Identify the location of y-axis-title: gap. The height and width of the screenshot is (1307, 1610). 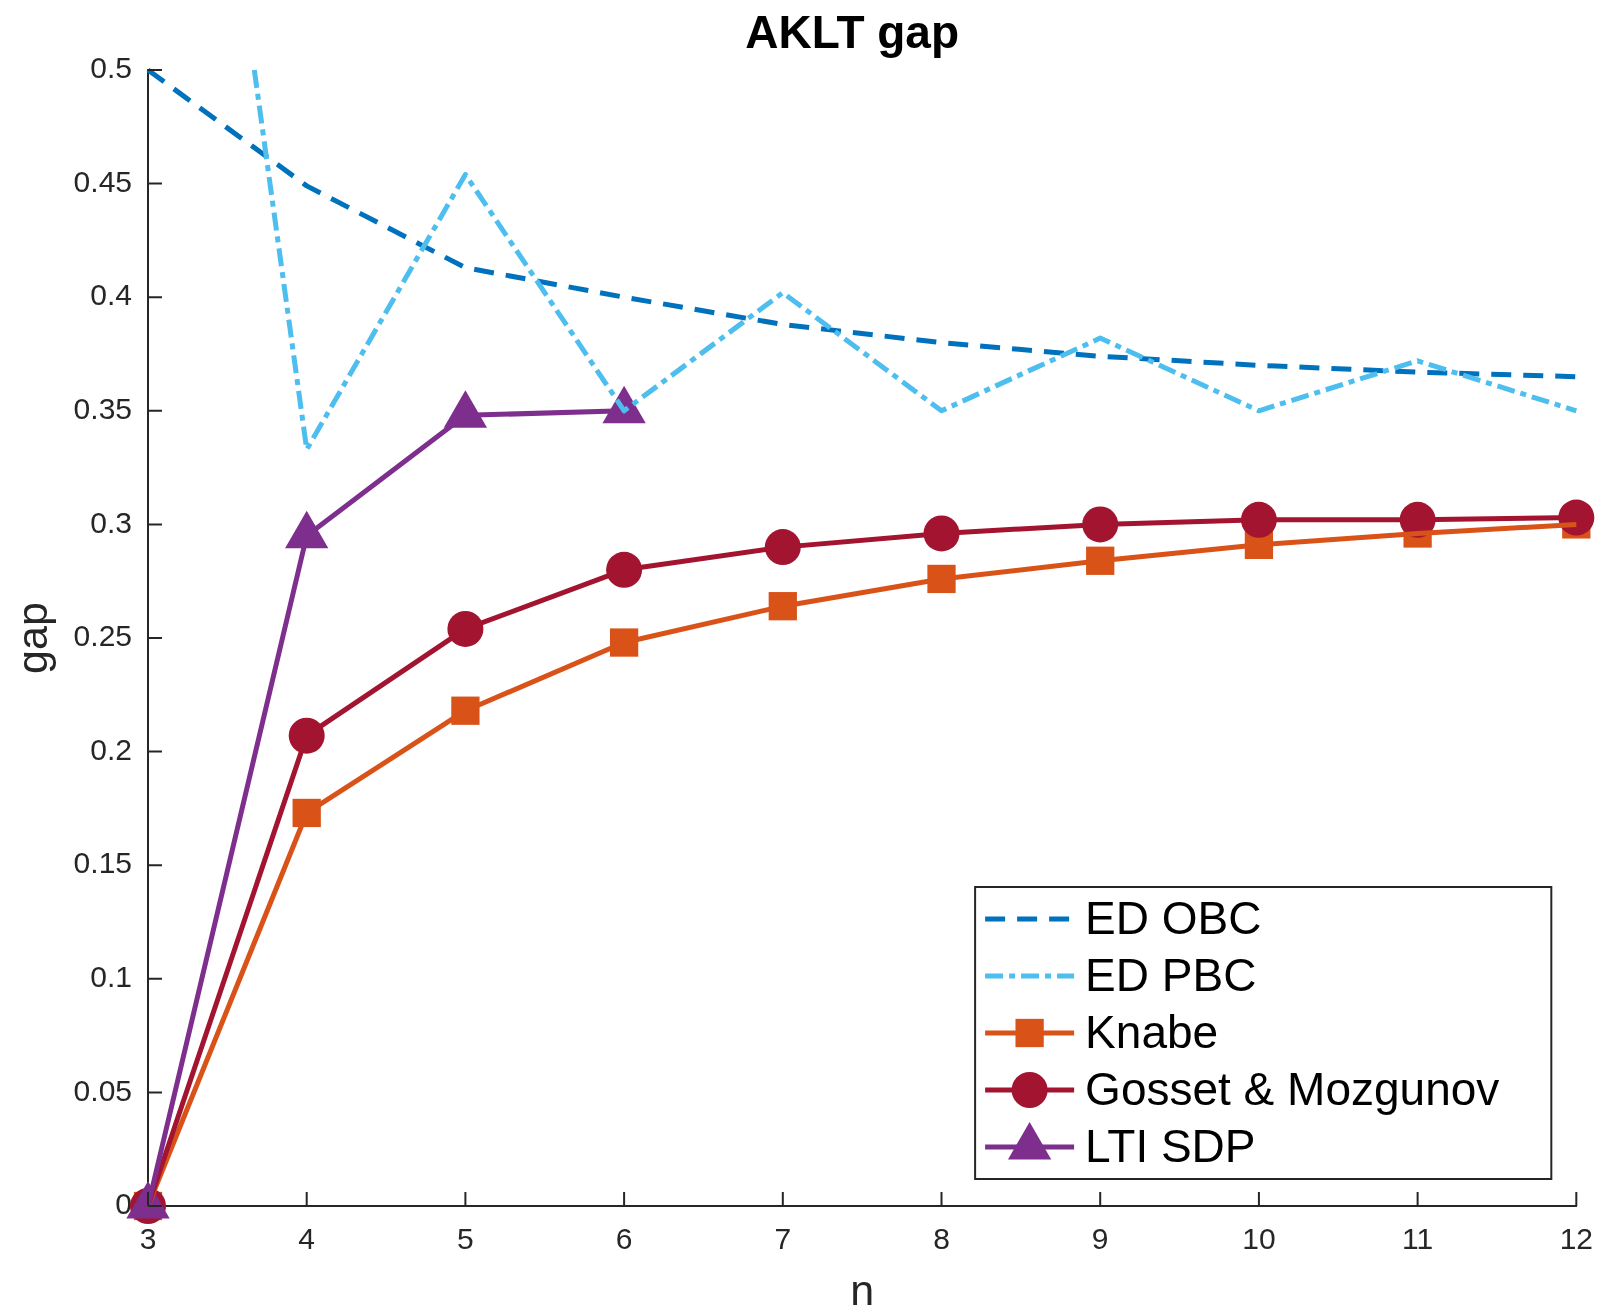
(32, 638).